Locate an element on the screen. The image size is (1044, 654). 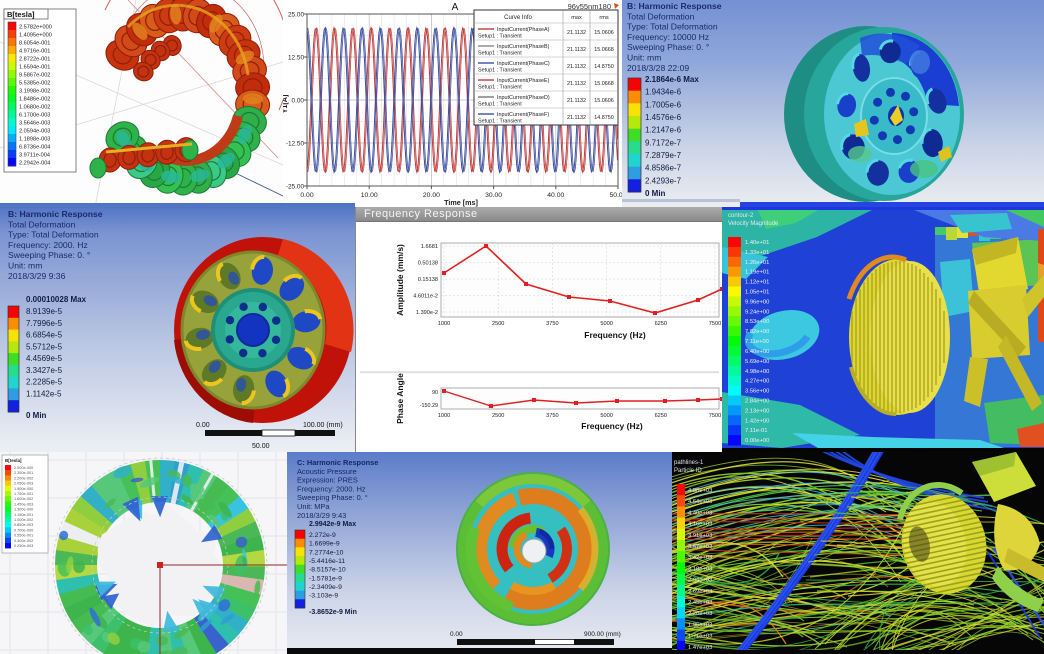
svg-text: 5.5385e-002 is located at coordinates (34, 84).